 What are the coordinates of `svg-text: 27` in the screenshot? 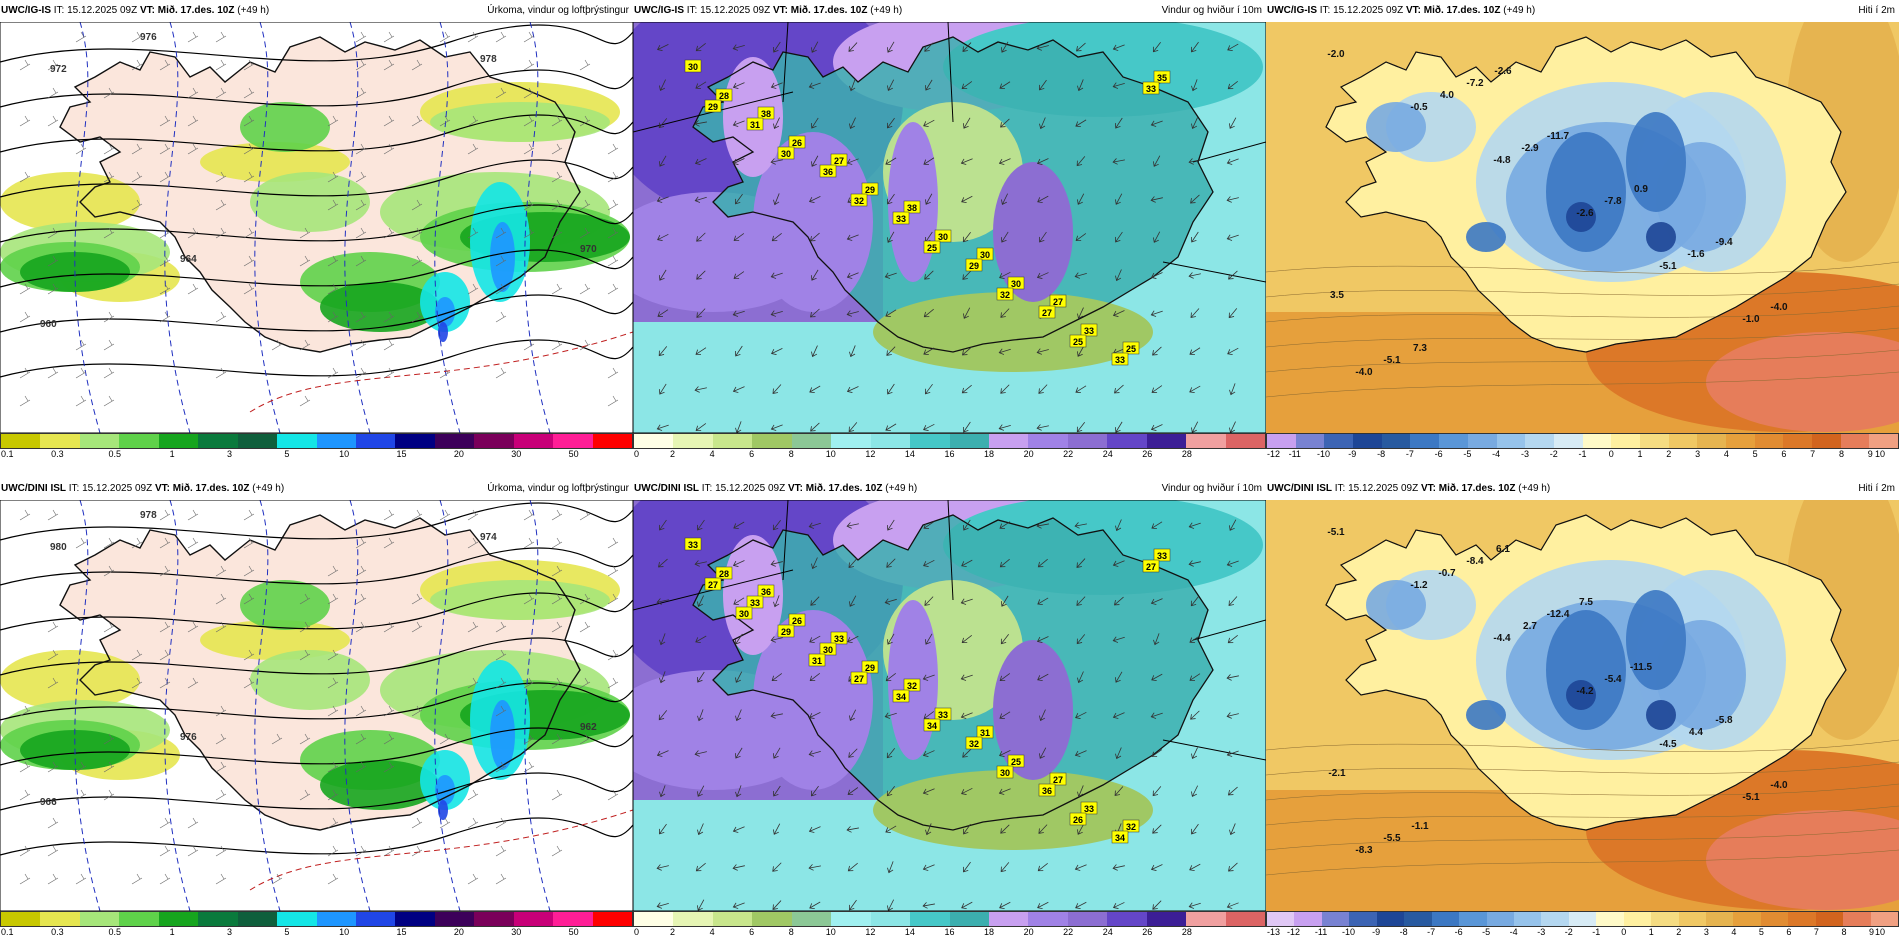 It's located at (1047, 313).